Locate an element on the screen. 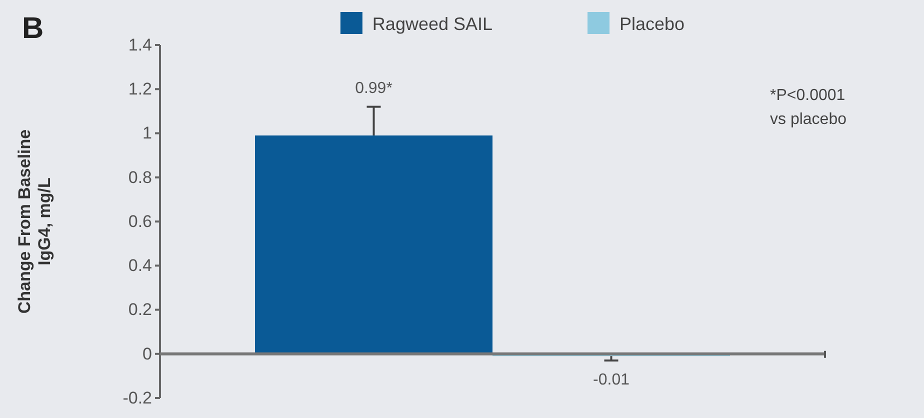 This screenshot has height=418, width=924. y-tick-label: 0.4 is located at coordinates (140, 266).